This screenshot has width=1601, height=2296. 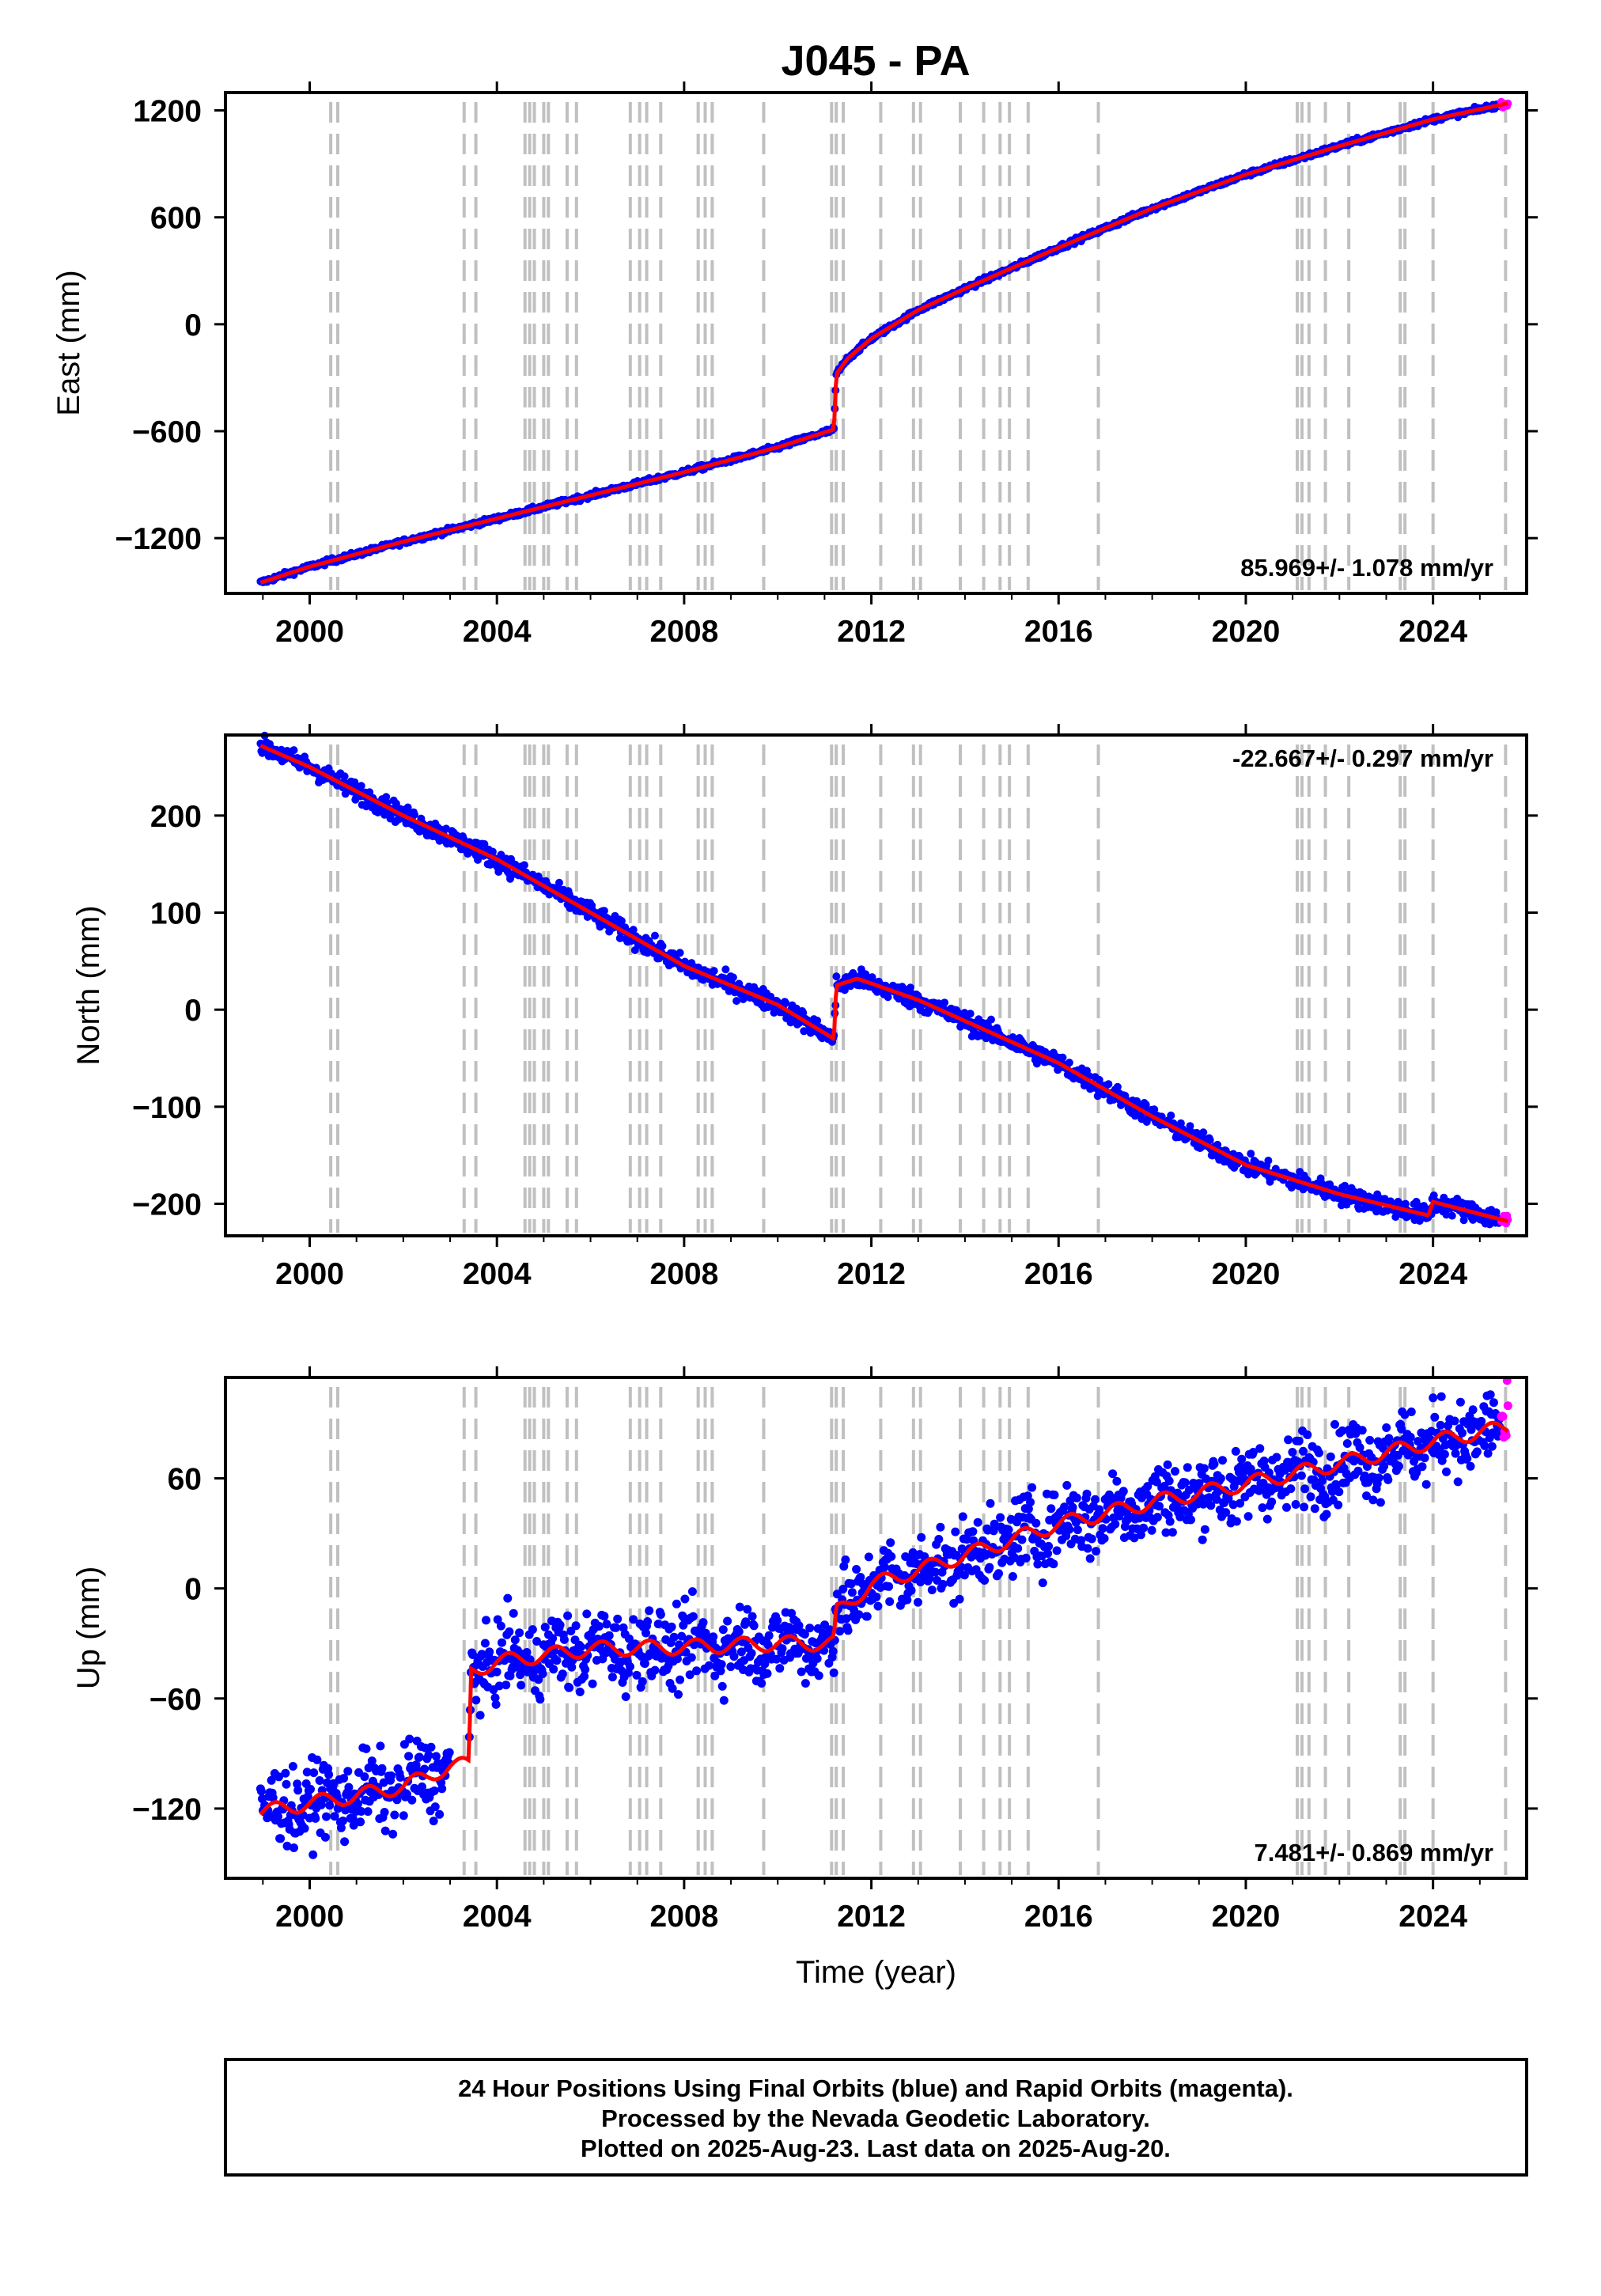 I want to click on x-tick-label: 2016, so click(x=1058, y=632).